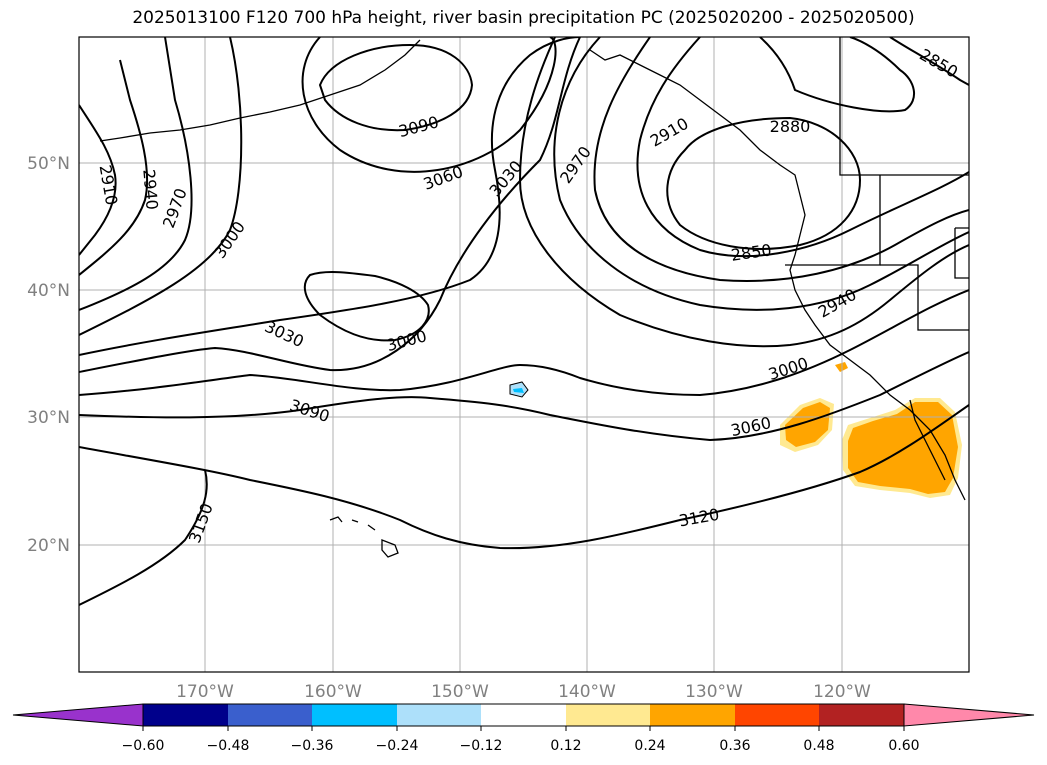  Describe the element at coordinates (818, 746) in the screenshot. I see `colorbar-tick-label: 0.48` at that location.